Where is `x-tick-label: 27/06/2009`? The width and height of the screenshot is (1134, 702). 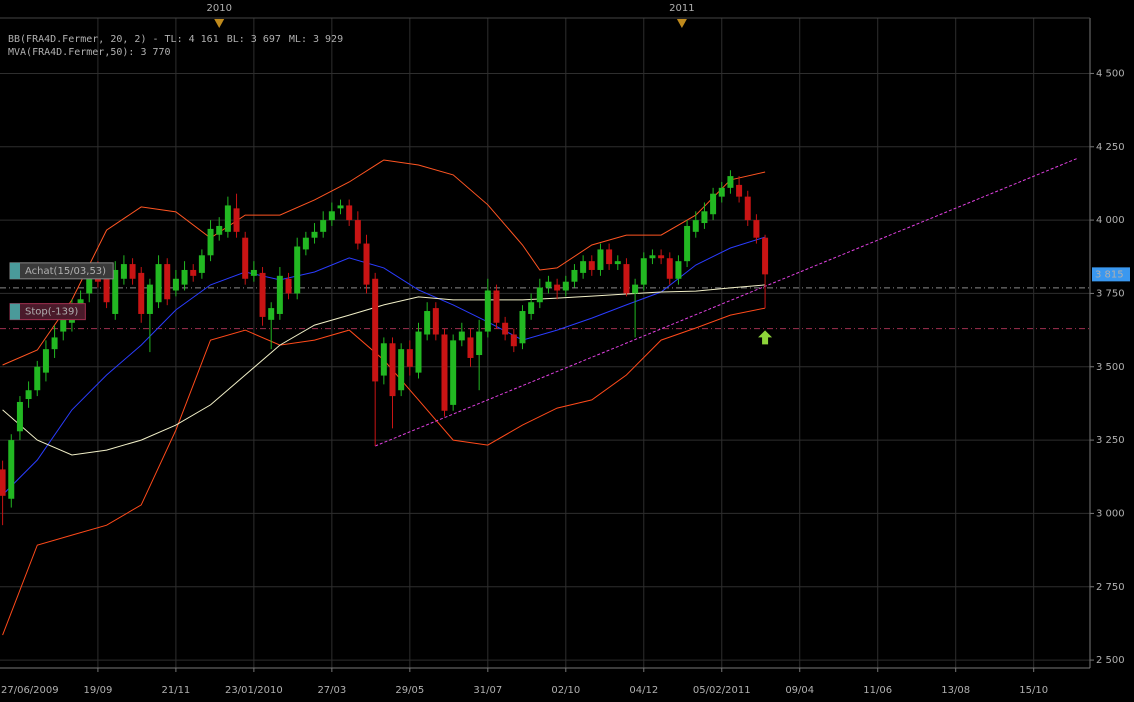
x-tick-label: 27/06/2009 is located at coordinates (30, 690).